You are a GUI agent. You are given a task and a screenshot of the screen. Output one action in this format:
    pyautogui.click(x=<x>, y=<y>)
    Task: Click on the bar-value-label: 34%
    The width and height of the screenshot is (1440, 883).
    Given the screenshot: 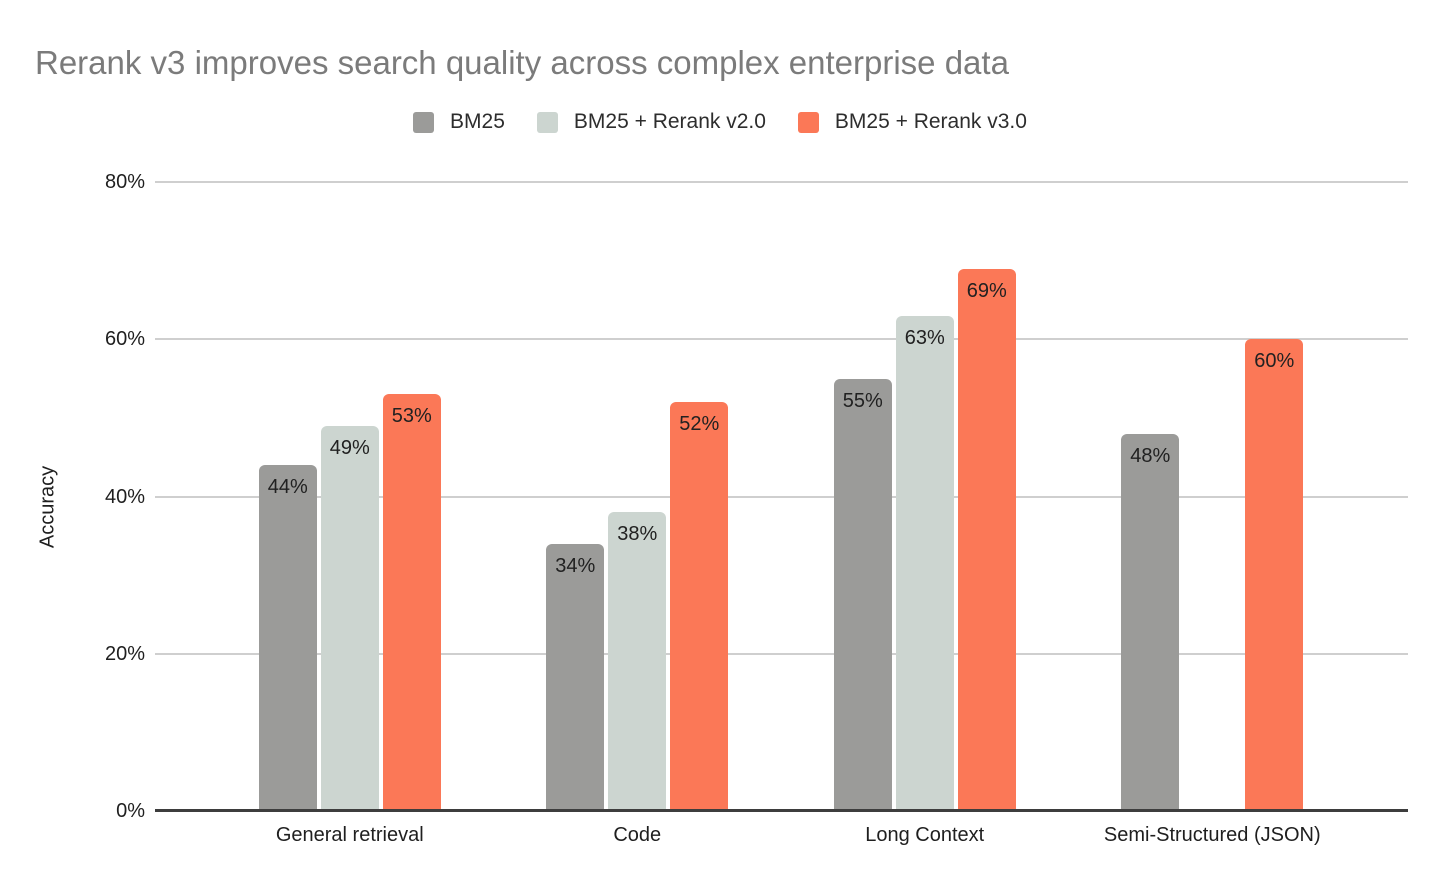 What is the action you would take?
    pyautogui.click(x=575, y=565)
    